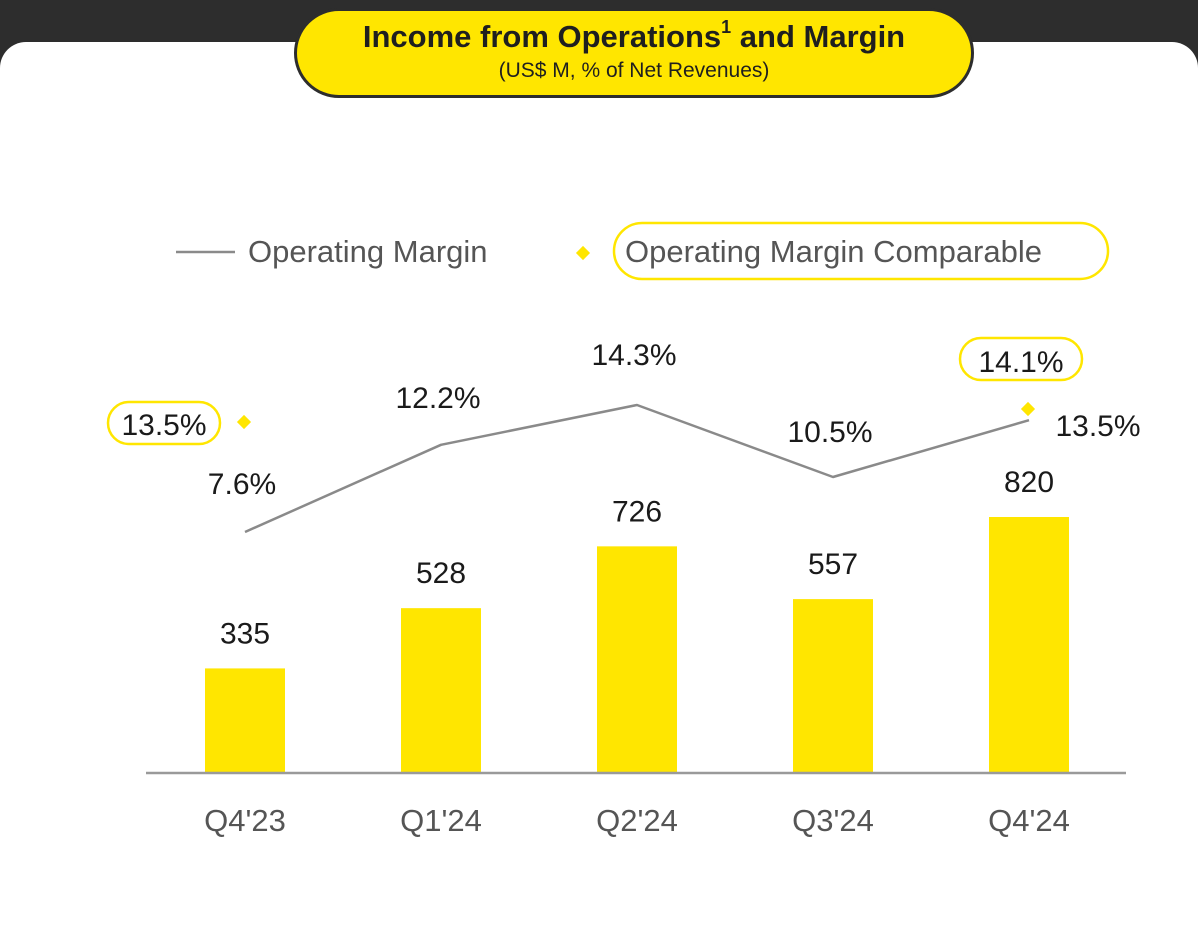  I want to click on legend-label-comparable: Operating Margin Comparable, so click(833, 251).